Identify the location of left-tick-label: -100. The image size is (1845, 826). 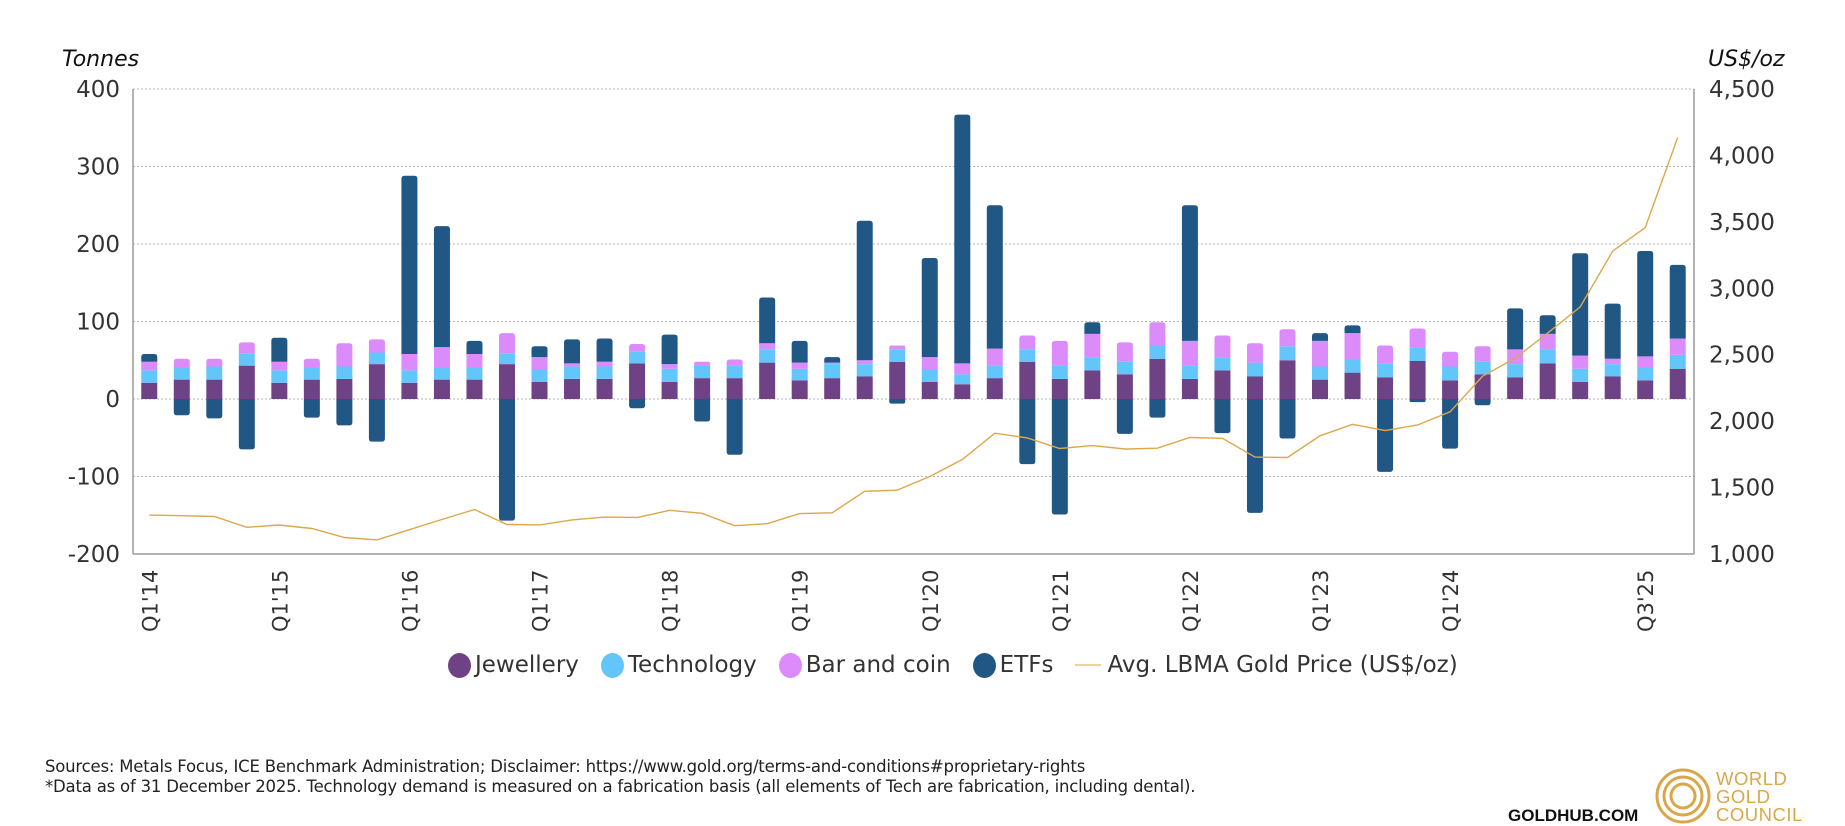
(94, 478).